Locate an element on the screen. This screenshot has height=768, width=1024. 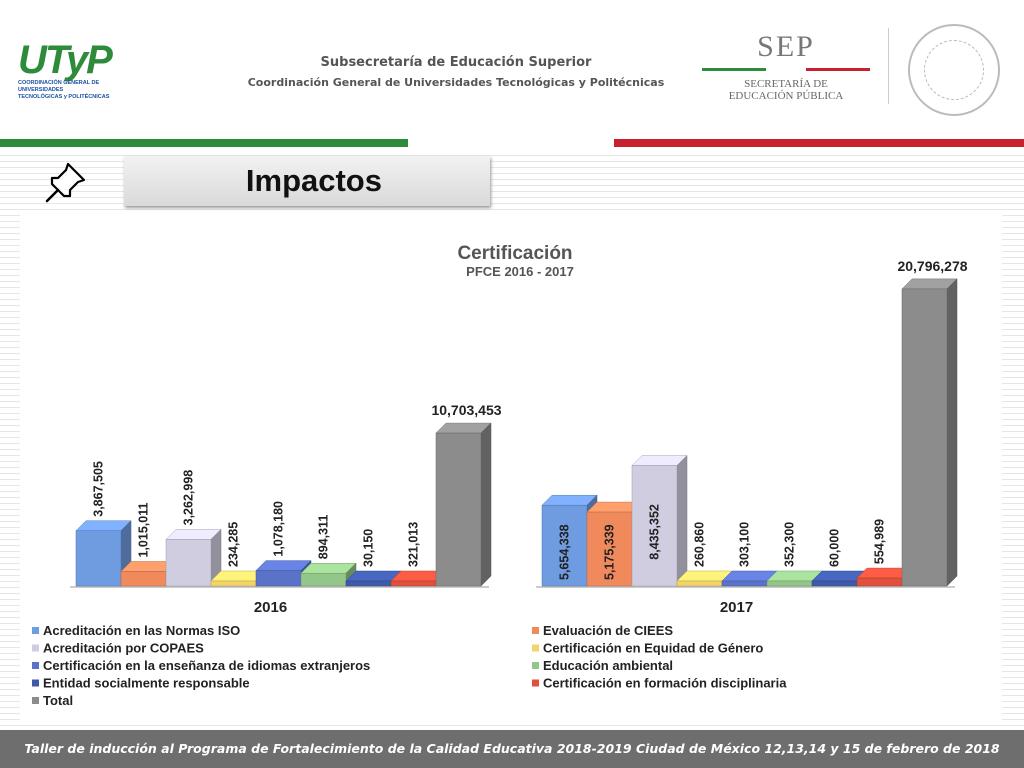
sep-logo-line2: EDUCACIÓN PÚBLICA is located at coordinates (786, 96).